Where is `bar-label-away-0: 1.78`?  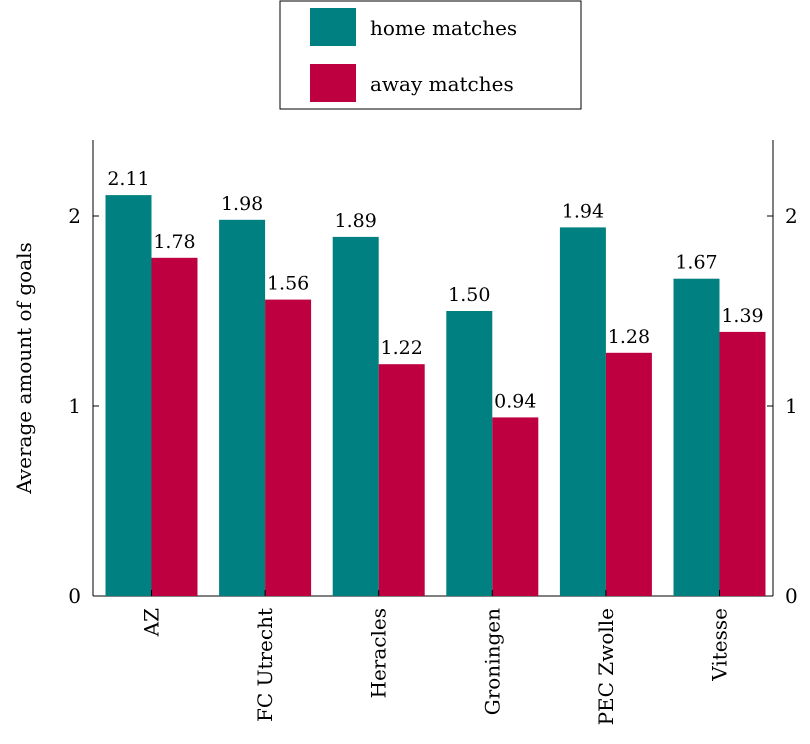 bar-label-away-0: 1.78 is located at coordinates (174, 242).